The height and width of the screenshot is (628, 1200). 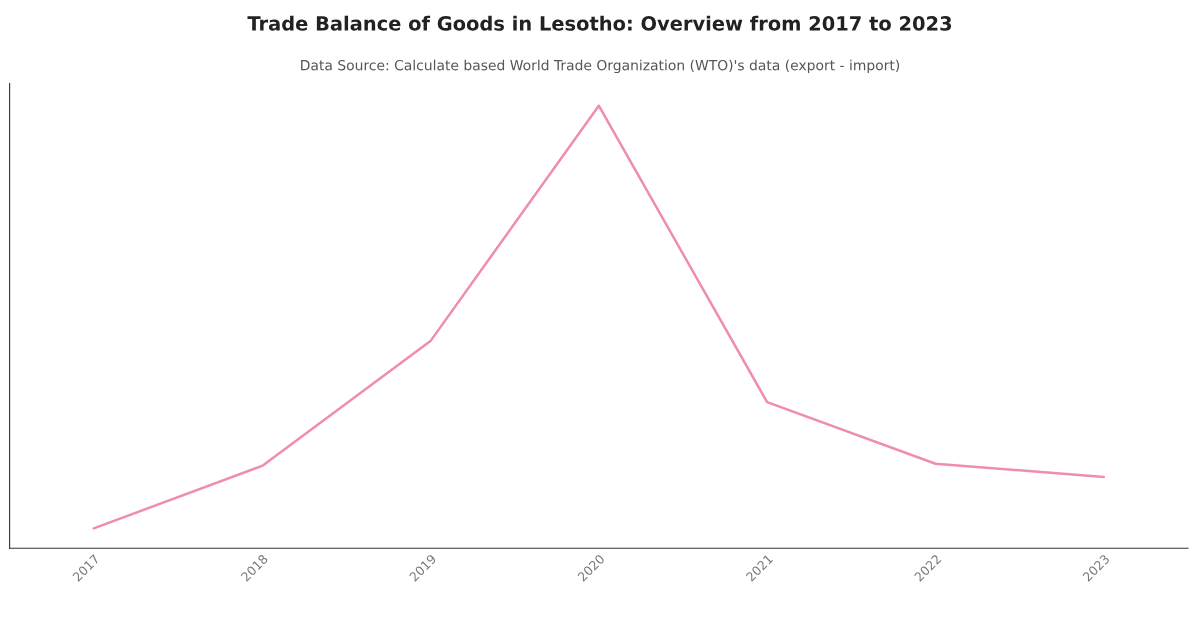 I want to click on chart-title: Trade Balance of Goods in Lesotho: Overview from 2017 to 2023, so click(x=599, y=23).